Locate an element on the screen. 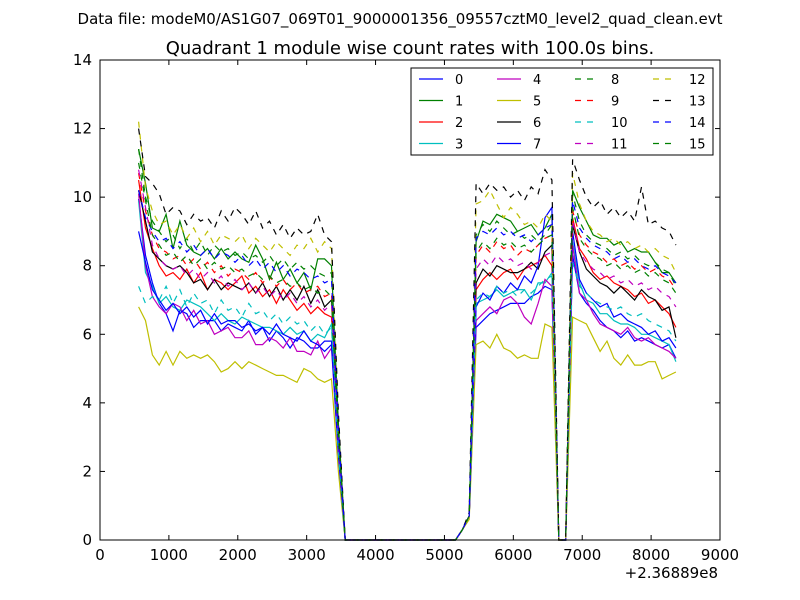  legend-label-10: 10 is located at coordinates (619, 123).